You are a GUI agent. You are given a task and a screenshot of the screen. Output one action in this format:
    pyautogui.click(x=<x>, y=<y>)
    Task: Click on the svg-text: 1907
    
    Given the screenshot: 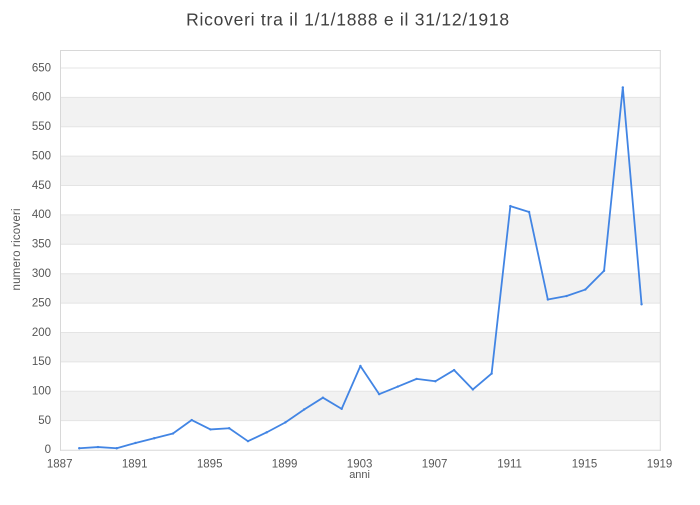 What is the action you would take?
    pyautogui.click(x=435, y=465)
    